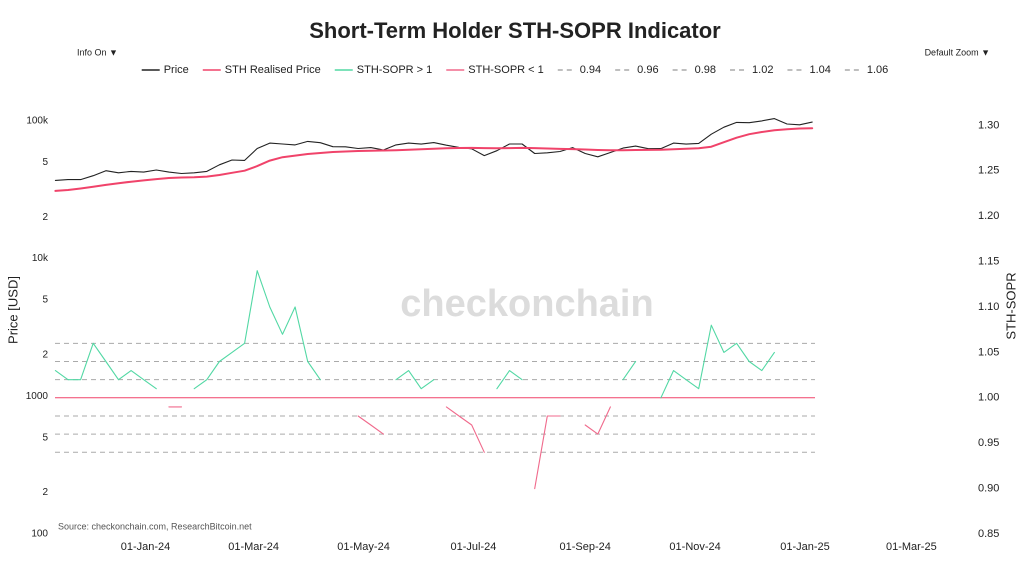 The image size is (1024, 580). I want to click on legend-label: 1.06, so click(877, 70).